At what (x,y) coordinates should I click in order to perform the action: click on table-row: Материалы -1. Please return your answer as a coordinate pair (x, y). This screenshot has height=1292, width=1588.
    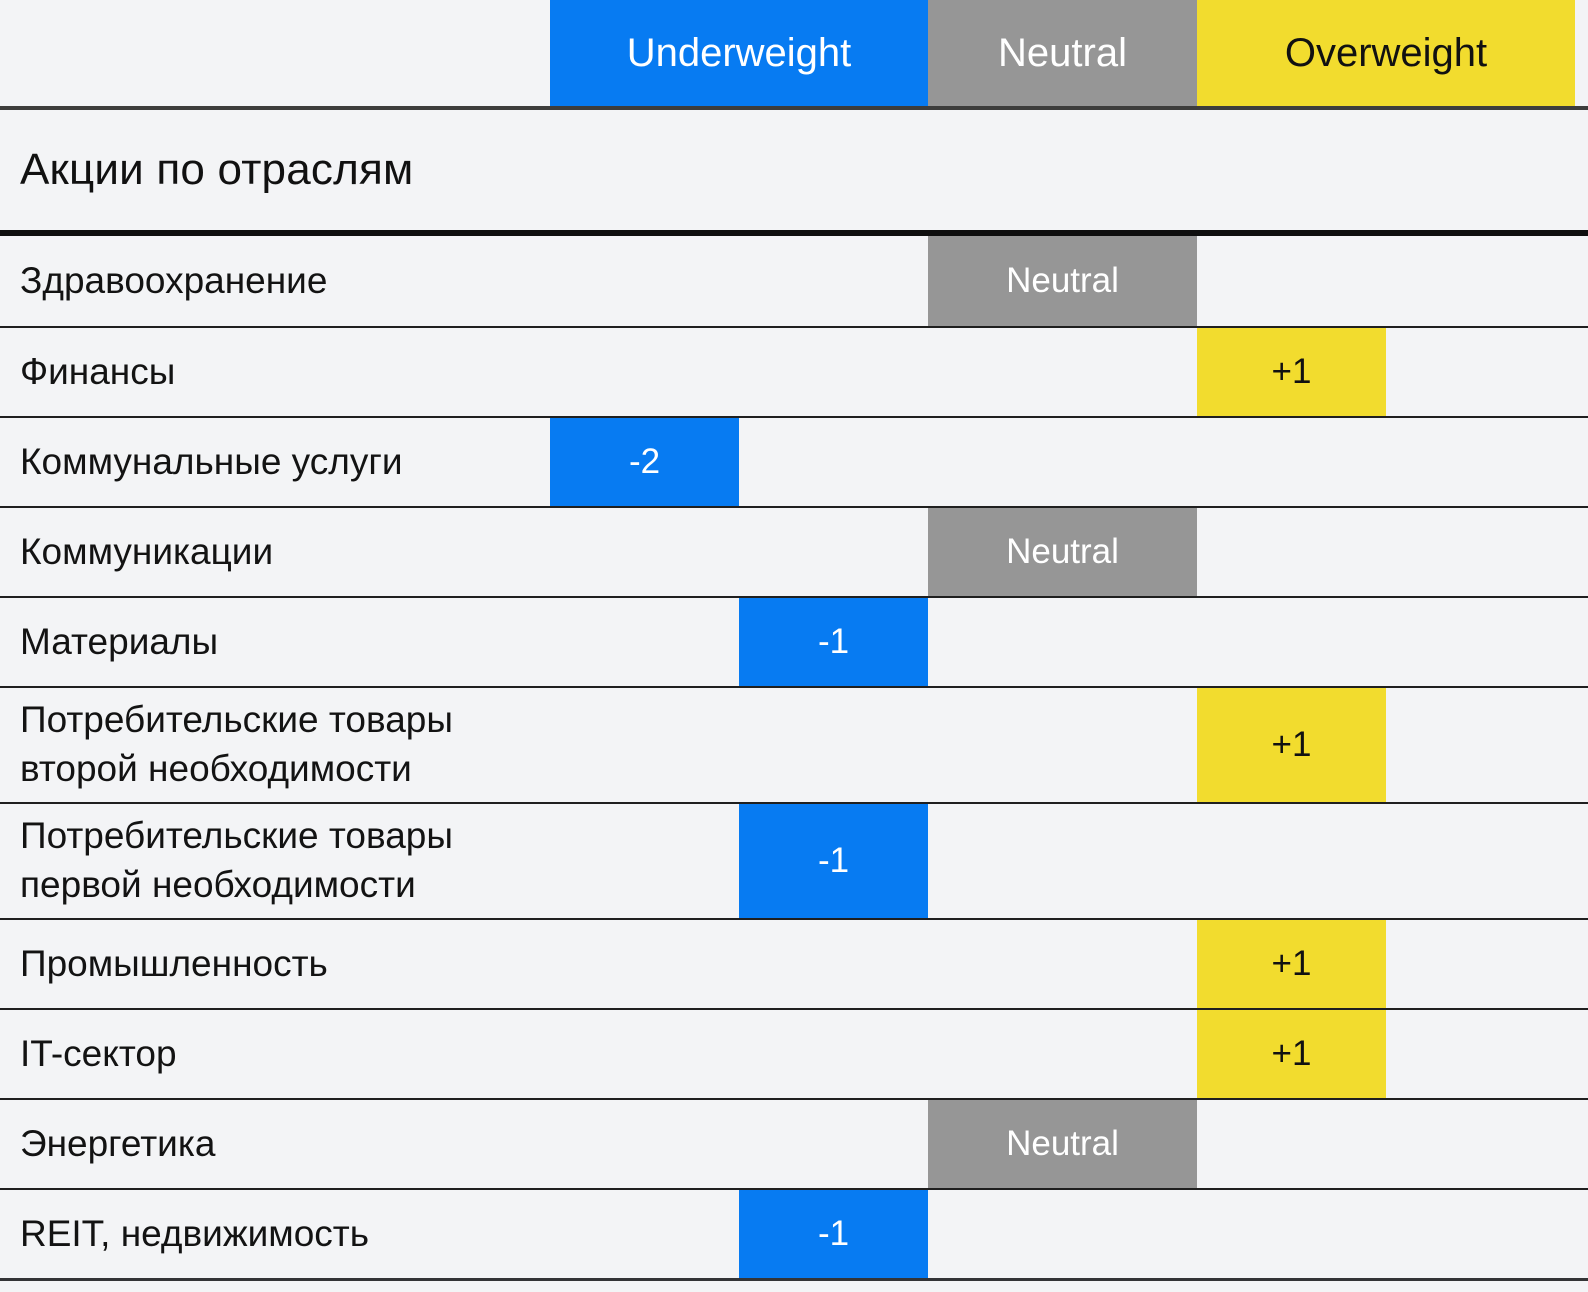
    Looking at the image, I should click on (794, 641).